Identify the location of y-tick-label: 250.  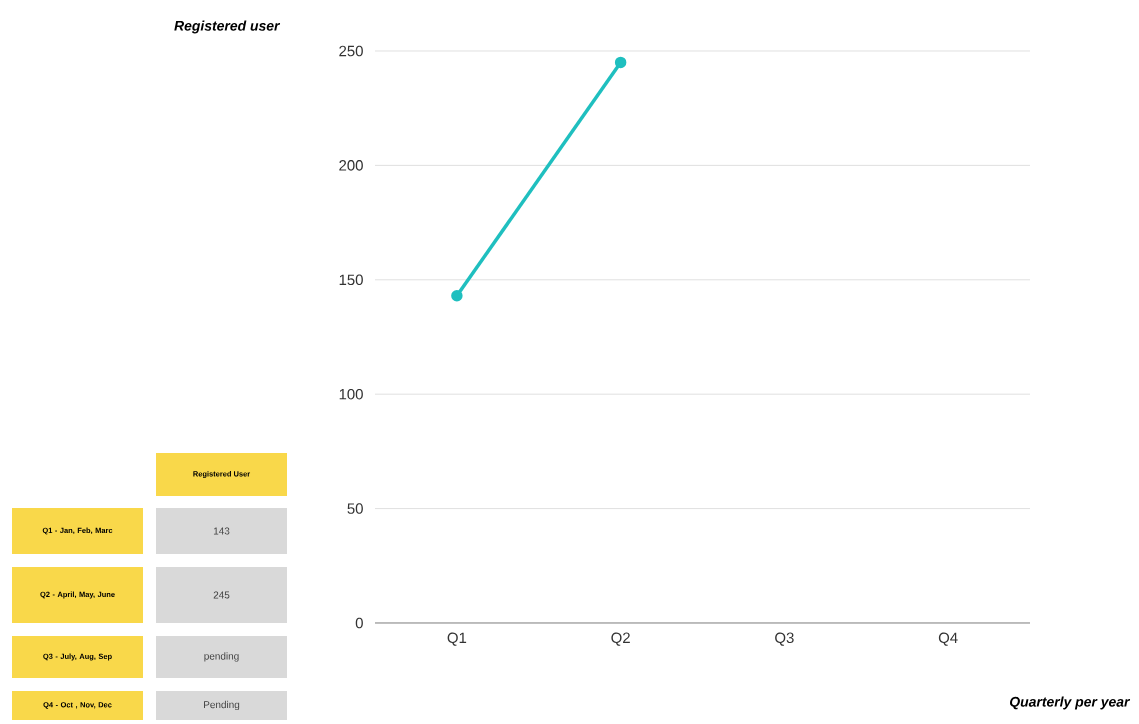
(351, 51).